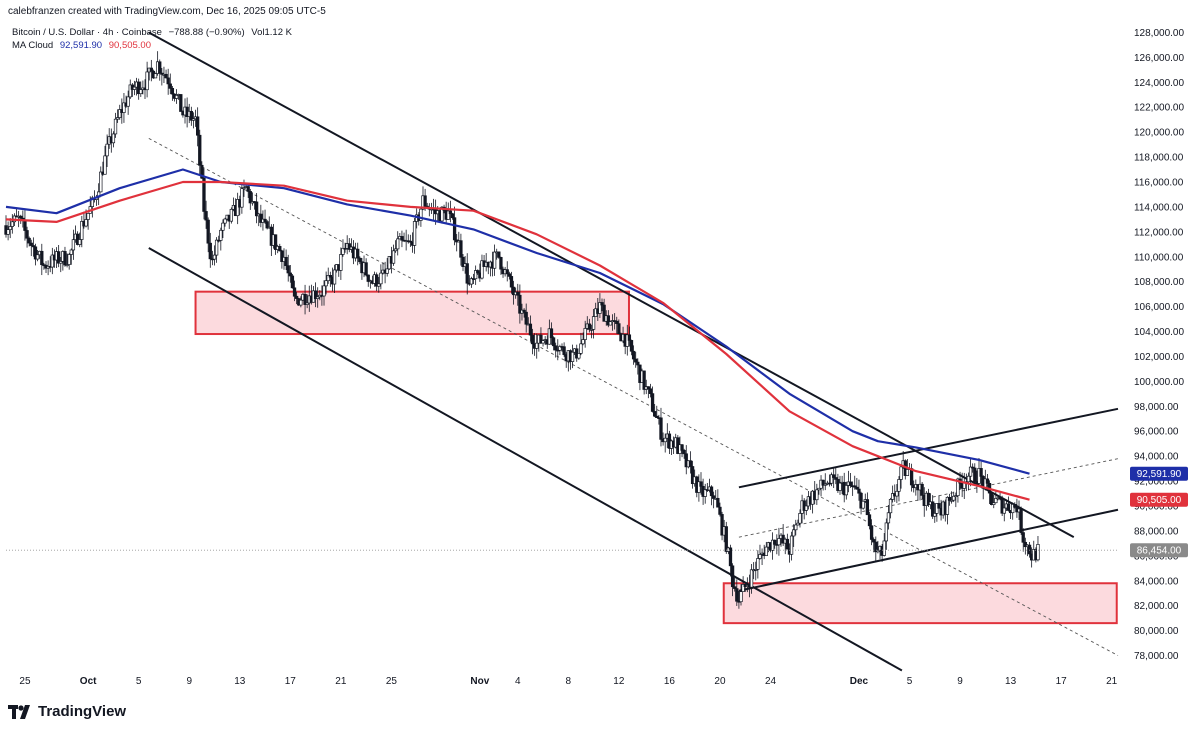 The width and height of the screenshot is (1200, 734). What do you see at coordinates (154, 45) in the screenshot?
I see `indicator-row: MA Cloud 92,591.90 90,505.00` at bounding box center [154, 45].